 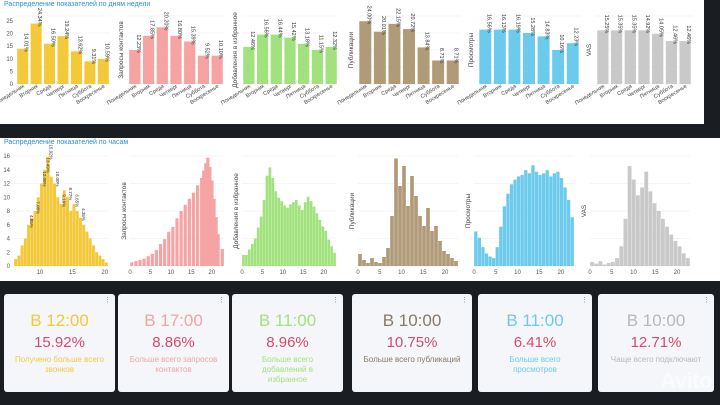 What do you see at coordinates (351, 49) in the screenshot?
I see `y-axis-label: Публикации` at bounding box center [351, 49].